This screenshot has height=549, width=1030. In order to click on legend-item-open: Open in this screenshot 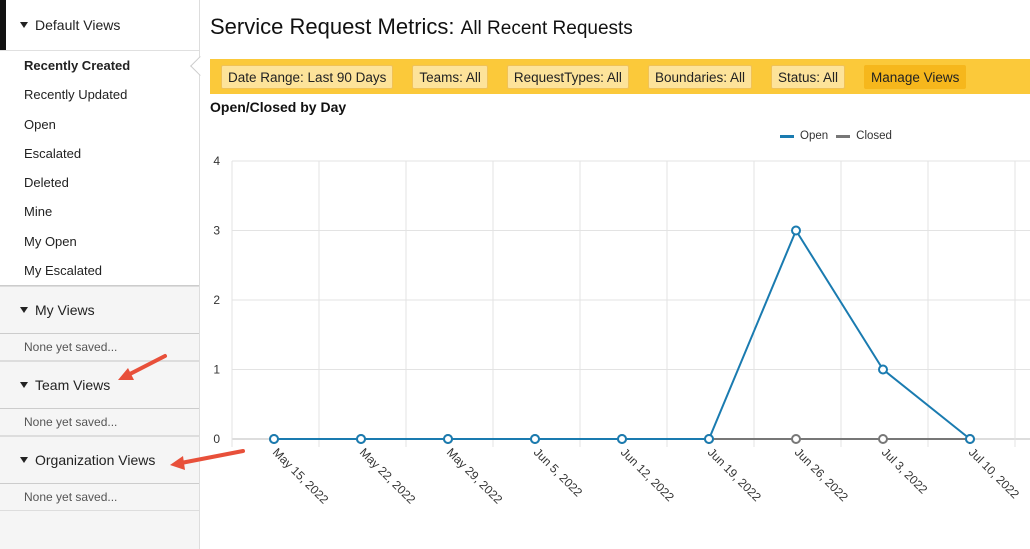, I will do `click(804, 136)`.